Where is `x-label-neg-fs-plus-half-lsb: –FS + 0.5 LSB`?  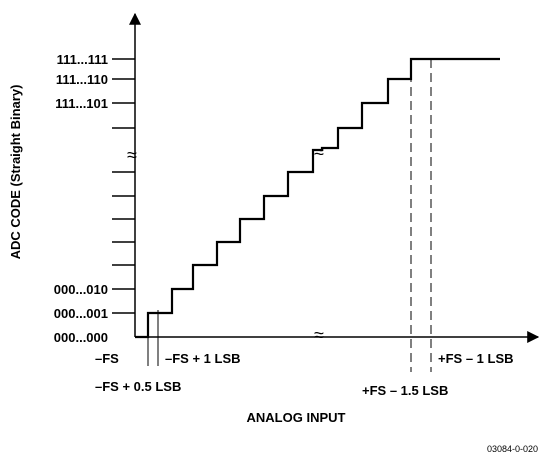
x-label-neg-fs-plus-half-lsb: –FS + 0.5 LSB is located at coordinates (138, 386).